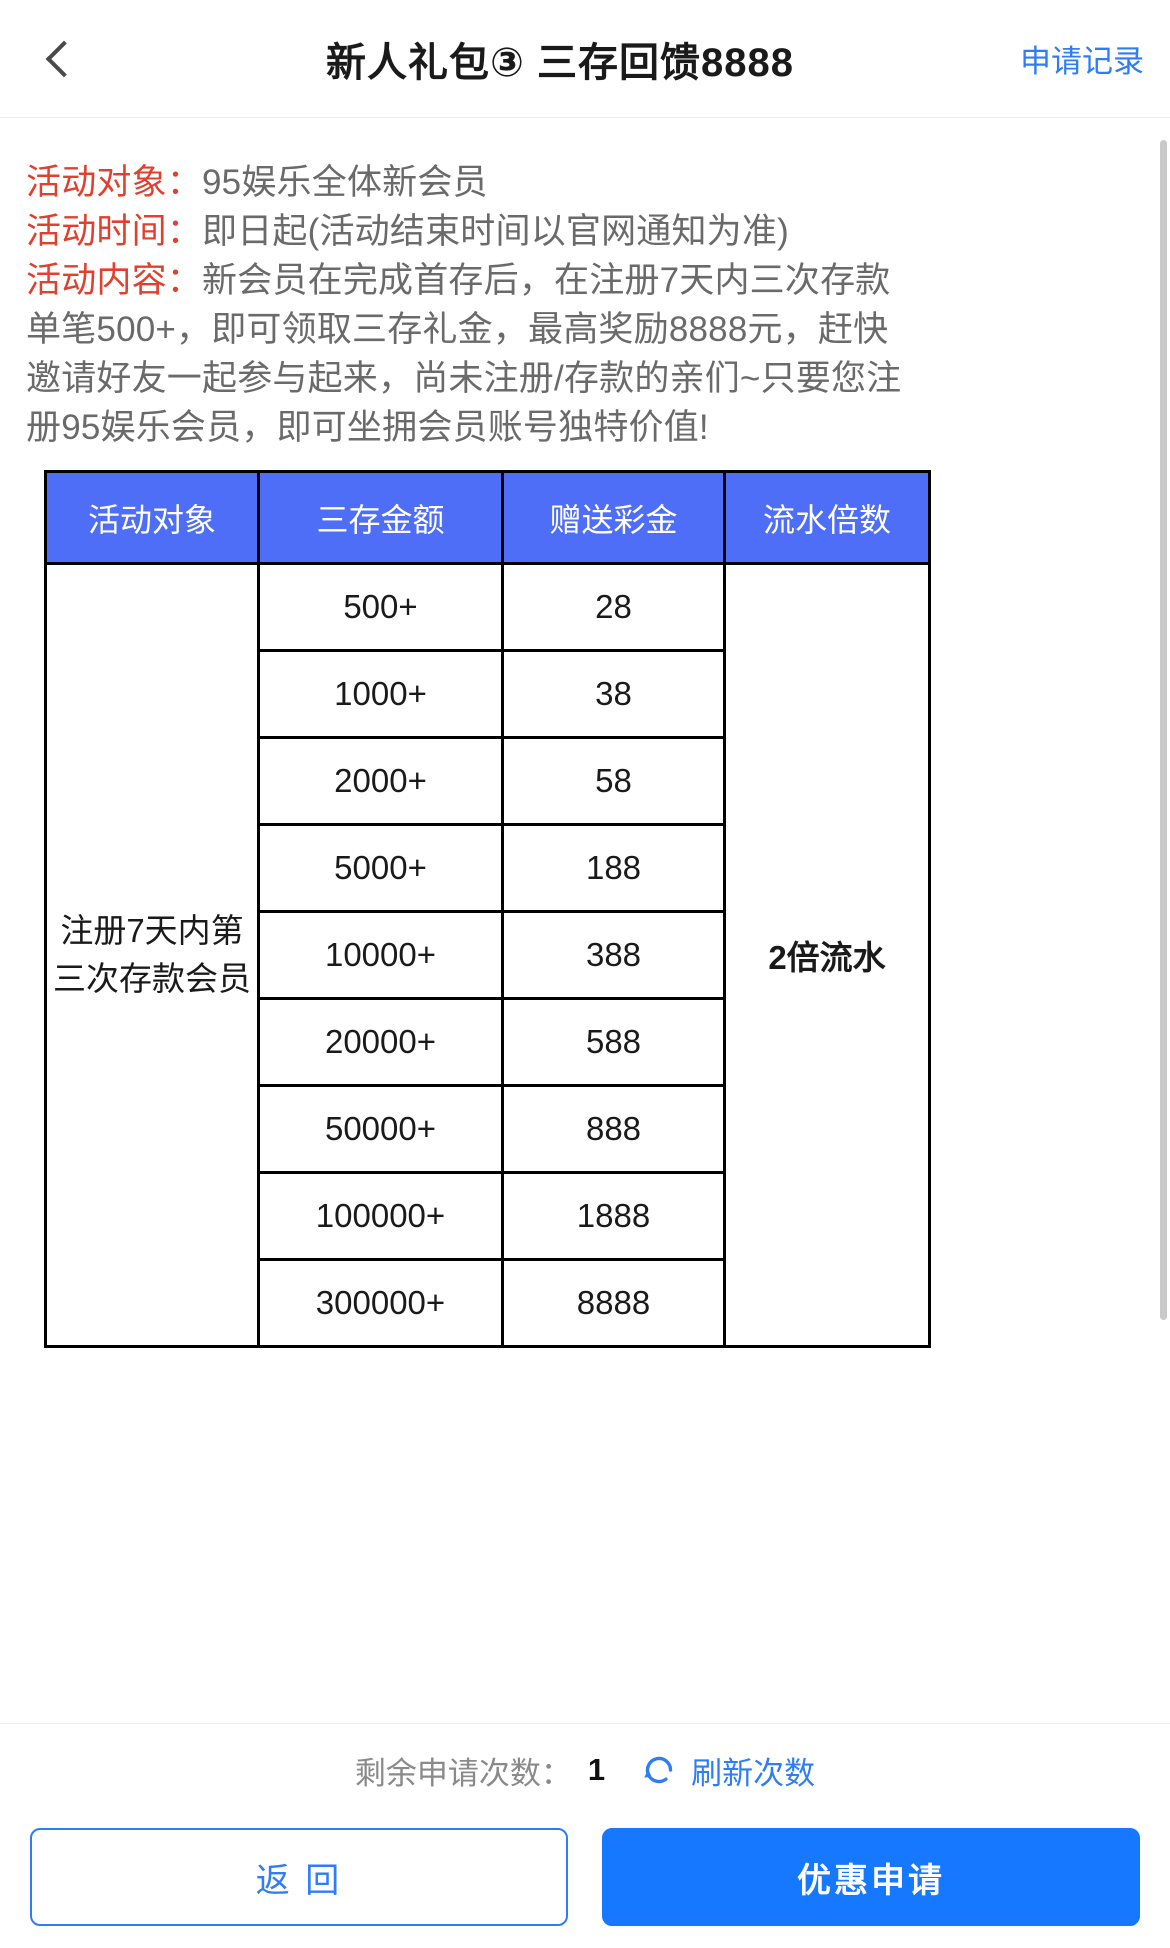 The width and height of the screenshot is (1170, 1948). I want to click on cell-amount: 20000+, so click(380, 1042).